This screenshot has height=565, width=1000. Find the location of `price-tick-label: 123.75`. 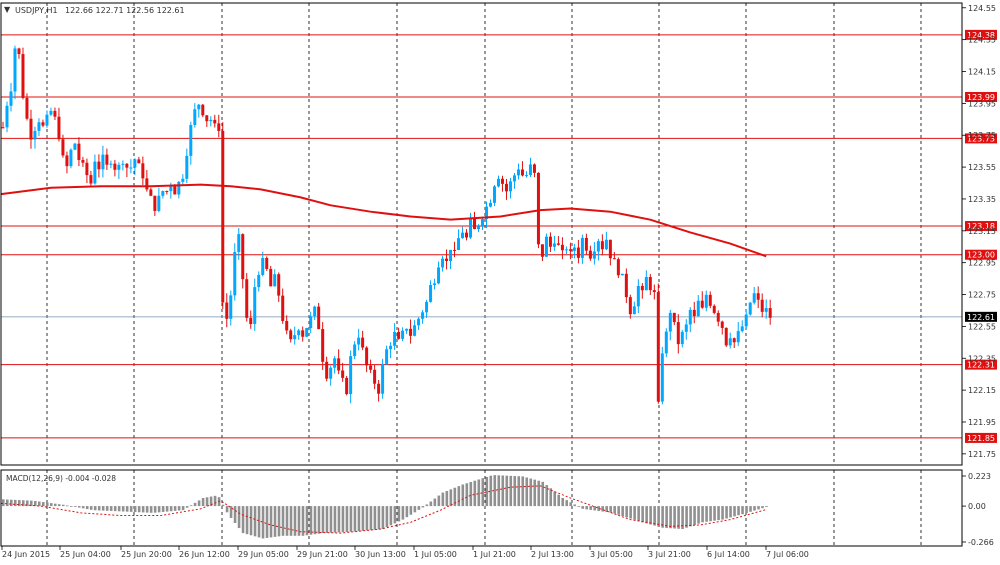

price-tick-label: 123.75 is located at coordinates (982, 135).